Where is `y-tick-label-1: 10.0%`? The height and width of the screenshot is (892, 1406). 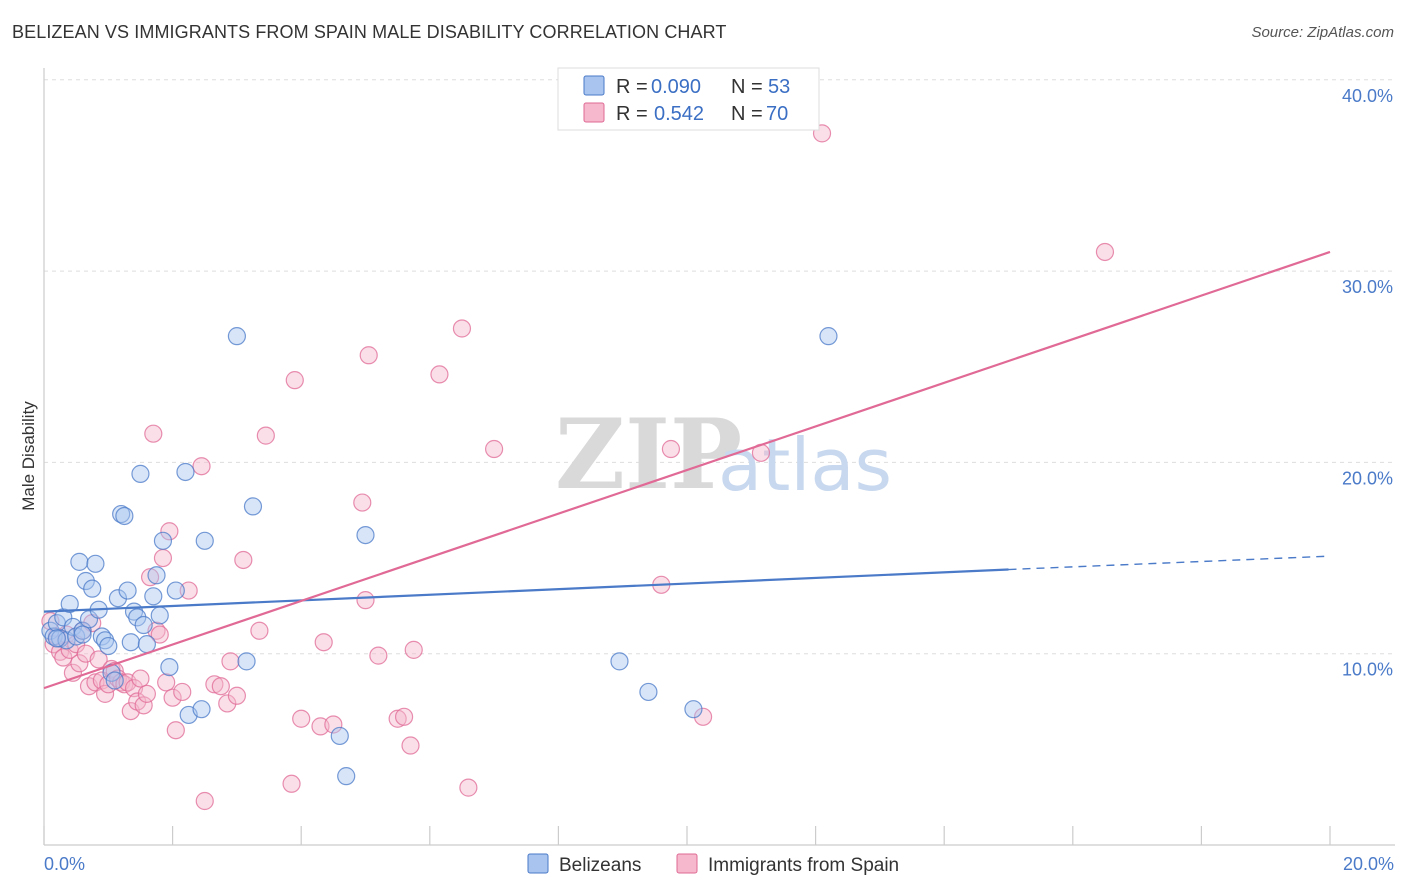
y-tick-label-1: 10.0% is located at coordinates (1367, 670).